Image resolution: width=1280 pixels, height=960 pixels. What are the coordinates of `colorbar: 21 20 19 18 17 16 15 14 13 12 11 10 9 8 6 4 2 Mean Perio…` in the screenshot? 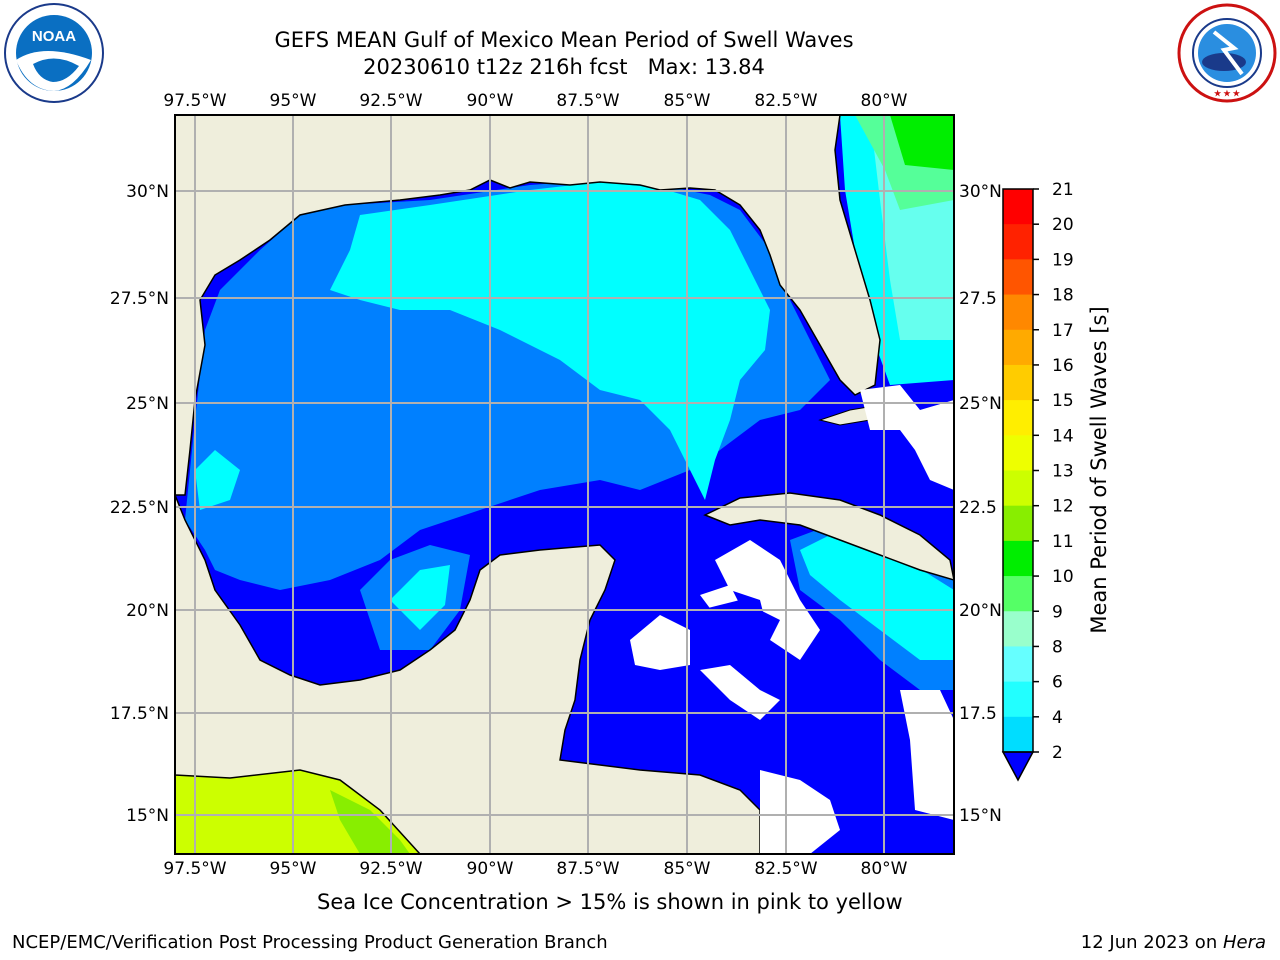 It's located at (1056, 481).